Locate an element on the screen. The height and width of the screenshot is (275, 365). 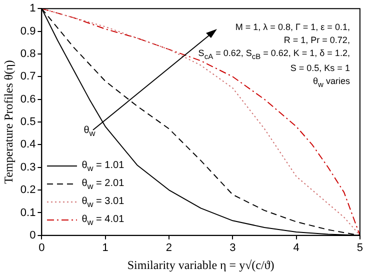
y-tick-label: 0.5 is located at coordinates (28, 122).